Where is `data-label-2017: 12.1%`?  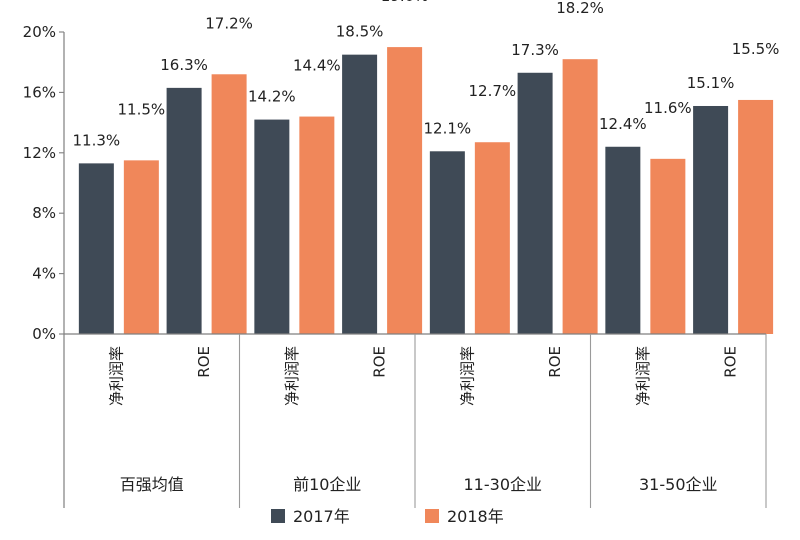
data-label-2017: 12.1% is located at coordinates (448, 128).